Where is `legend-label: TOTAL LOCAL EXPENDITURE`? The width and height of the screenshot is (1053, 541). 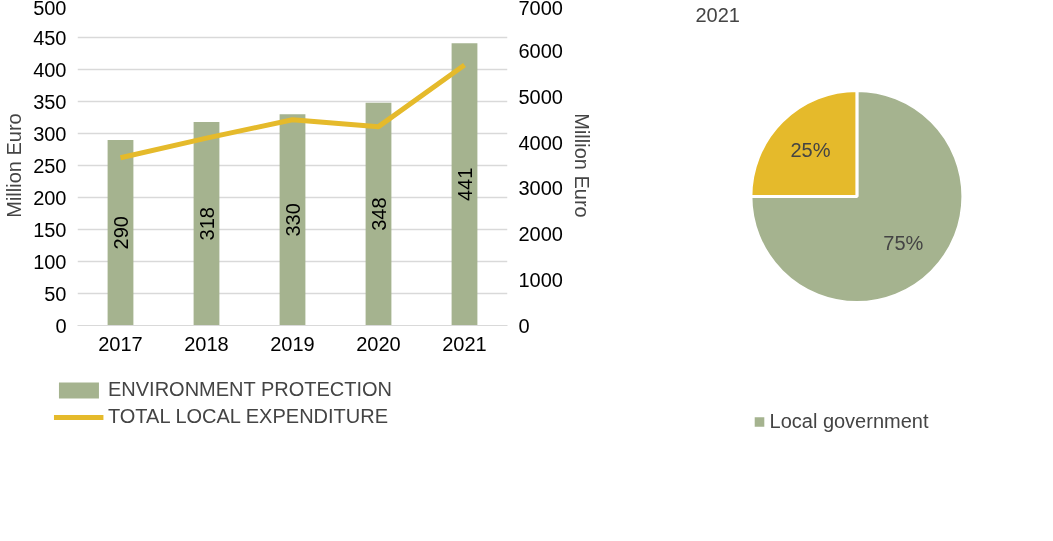
legend-label: TOTAL LOCAL EXPENDITURE is located at coordinates (248, 416).